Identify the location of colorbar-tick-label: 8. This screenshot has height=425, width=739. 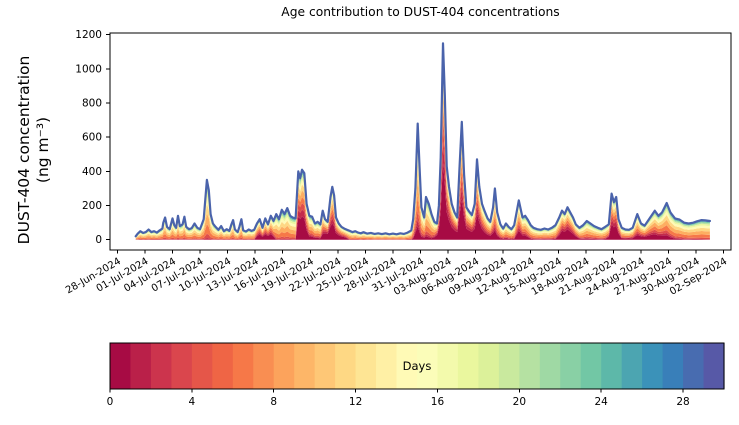
(273, 402).